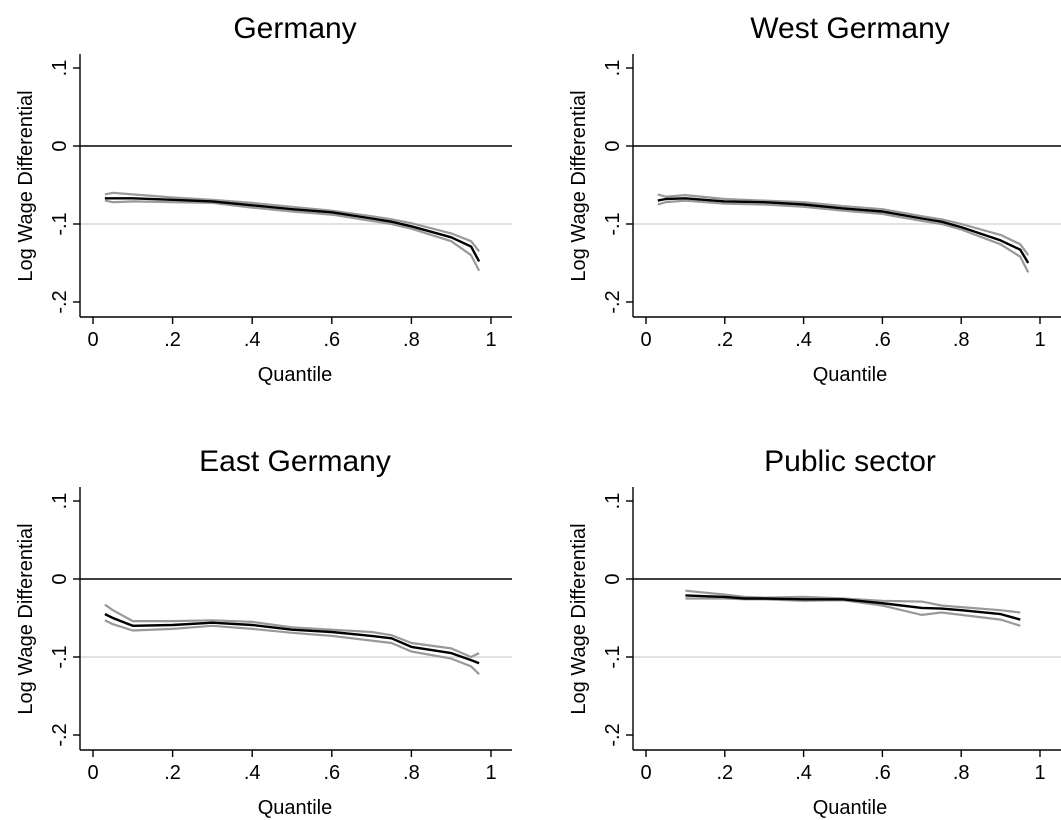 The image size is (1061, 820). What do you see at coordinates (850, 28) in the screenshot?
I see `panel-title: West Germany` at bounding box center [850, 28].